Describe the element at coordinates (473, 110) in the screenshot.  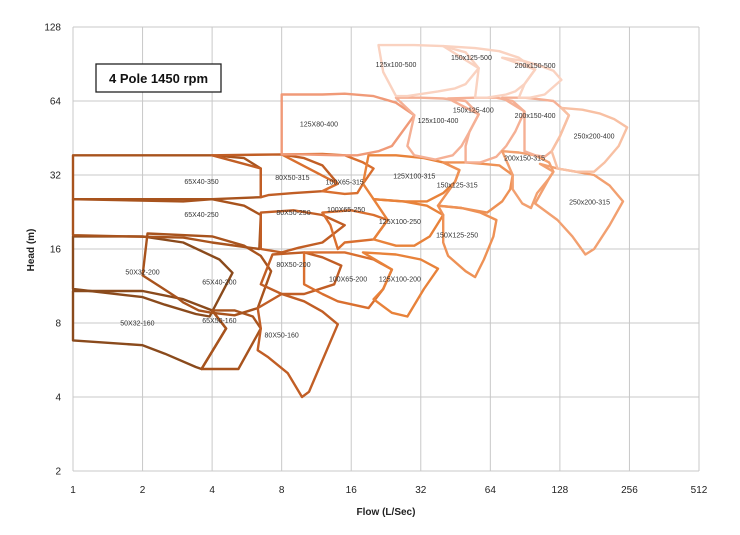
I see `pump-curve-label-21: 150x125-400` at that location.